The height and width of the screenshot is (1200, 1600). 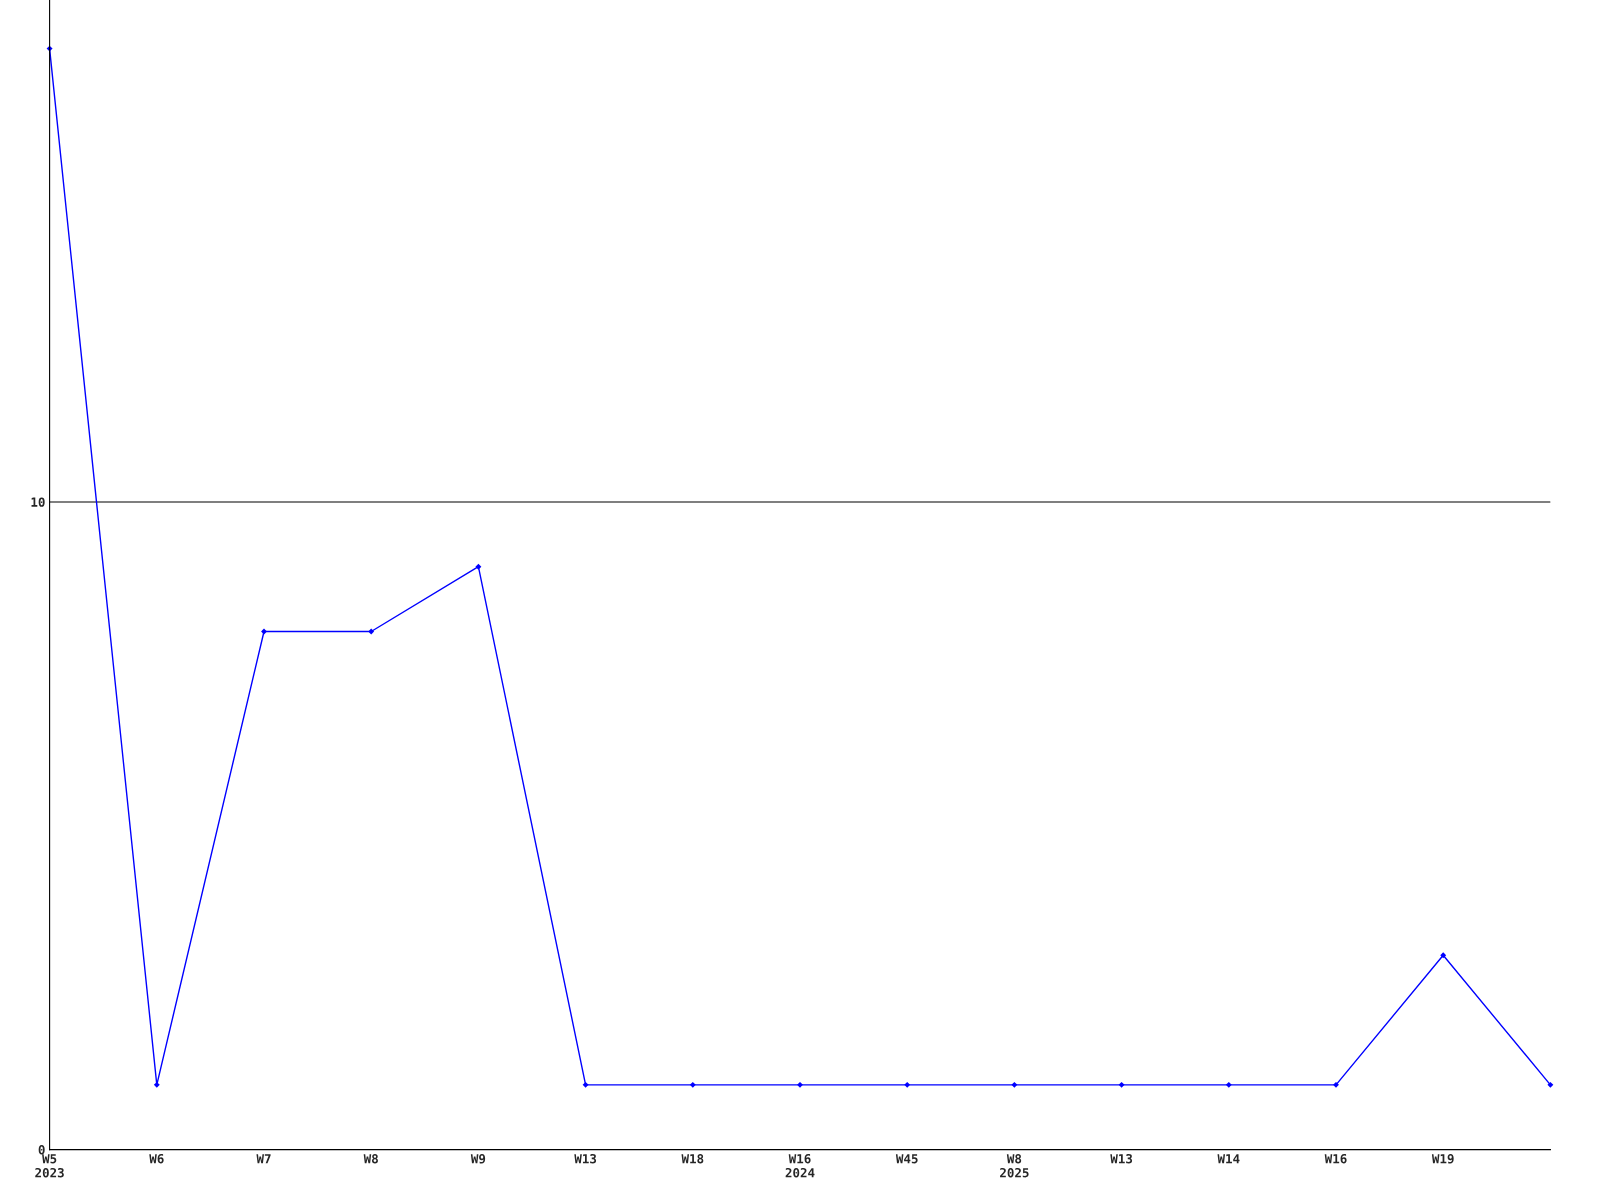 What do you see at coordinates (800, 1166) in the screenshot?
I see `x-tick-label: W16 2024` at bounding box center [800, 1166].